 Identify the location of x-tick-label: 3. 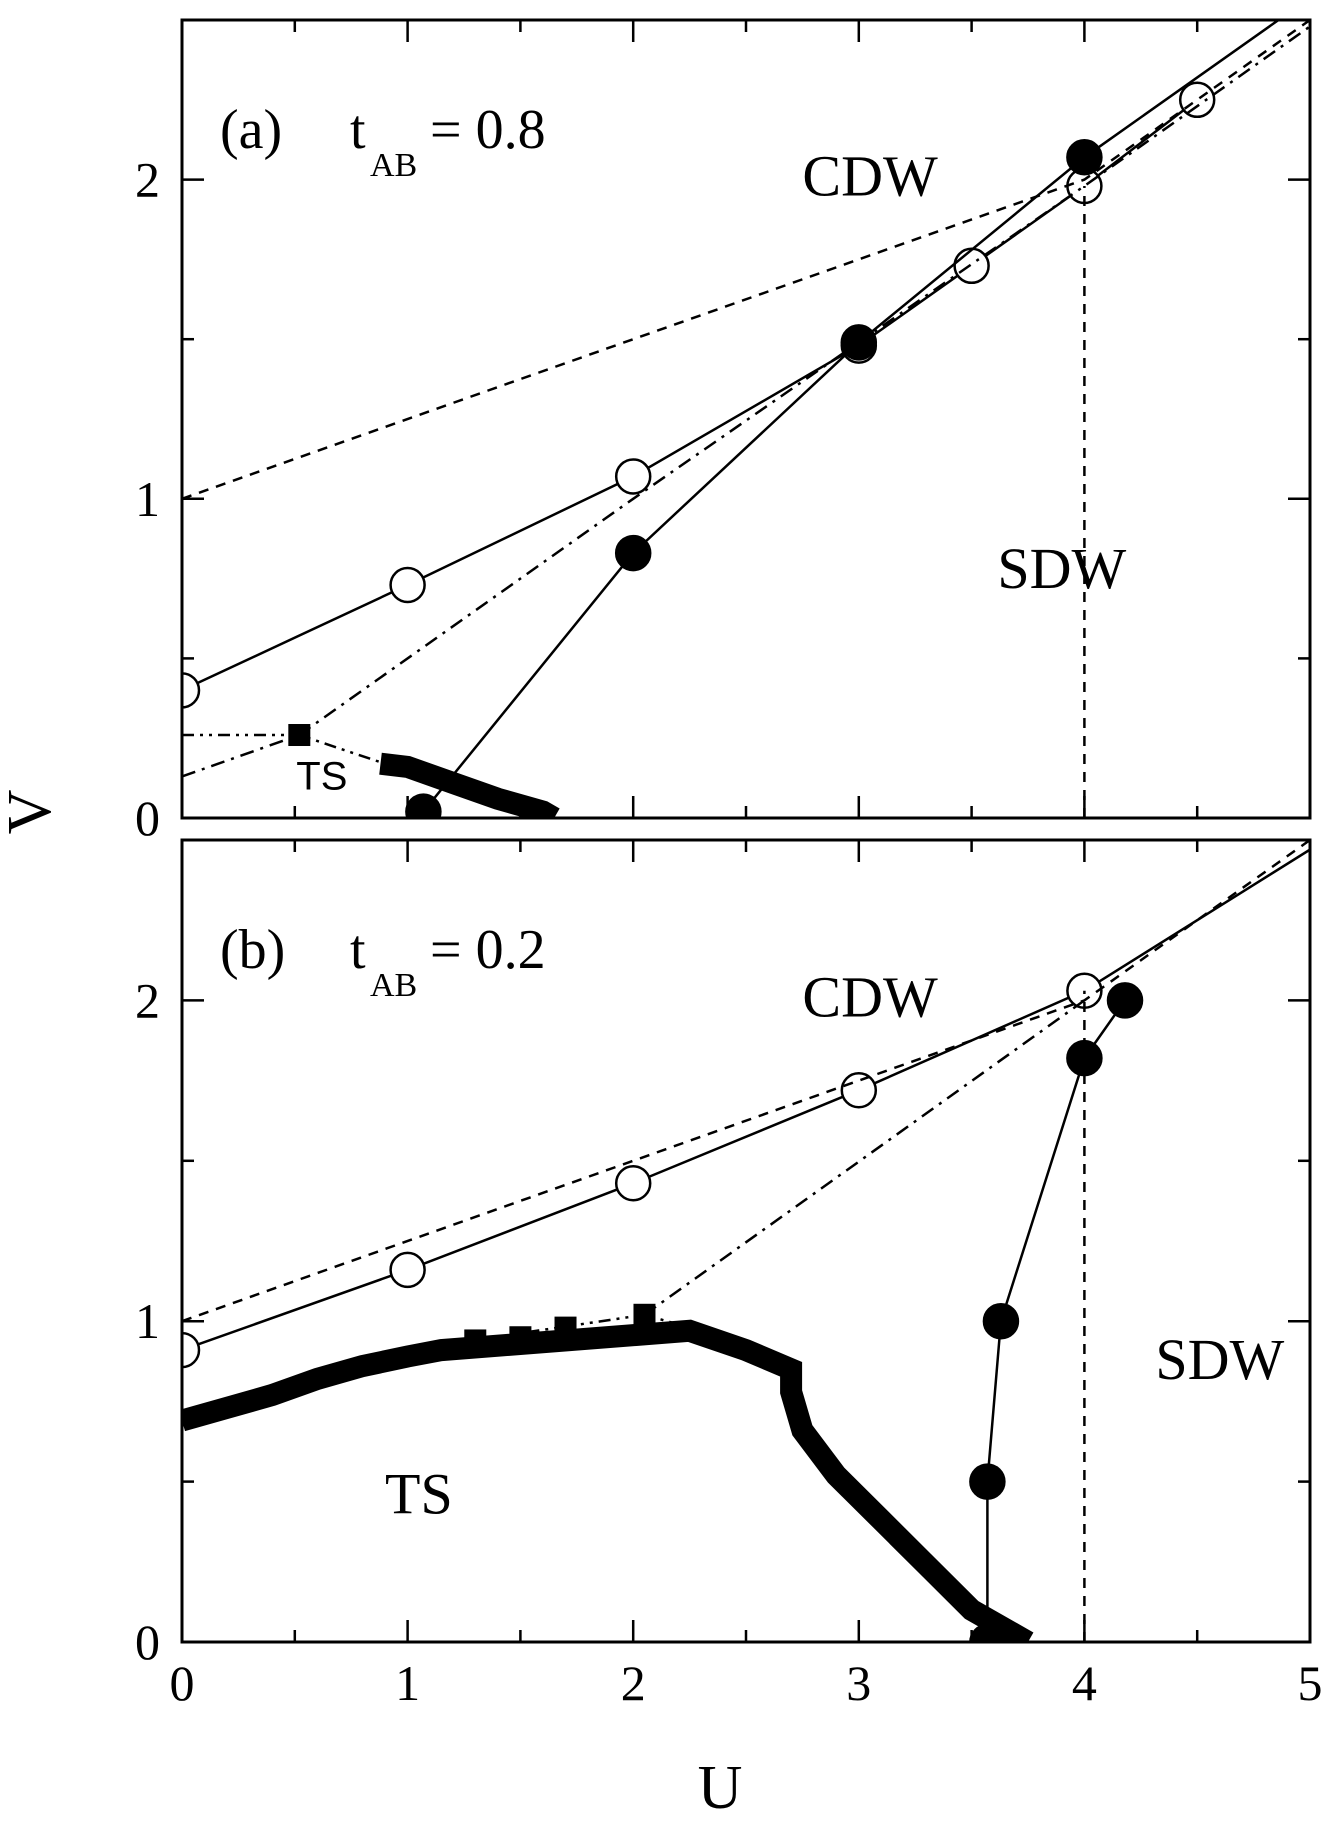
(858, 1683).